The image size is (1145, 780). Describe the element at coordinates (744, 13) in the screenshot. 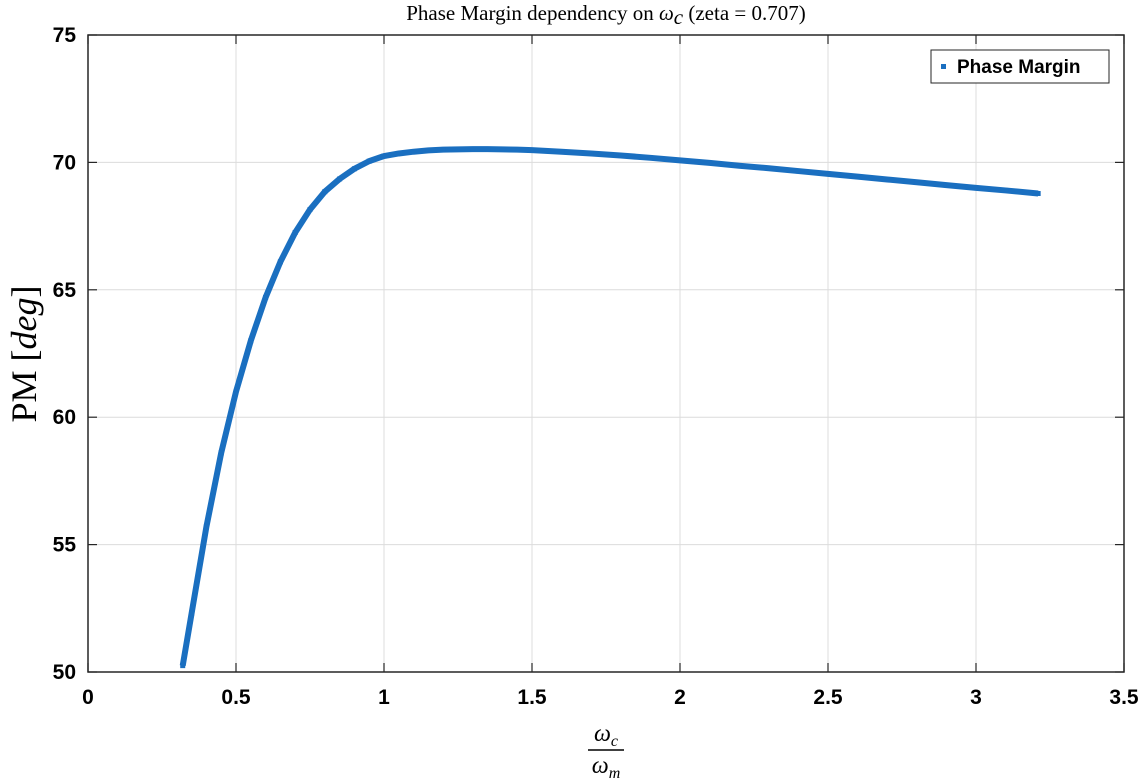

I see `chart-title-suffix: (zeta = 0.707)` at that location.